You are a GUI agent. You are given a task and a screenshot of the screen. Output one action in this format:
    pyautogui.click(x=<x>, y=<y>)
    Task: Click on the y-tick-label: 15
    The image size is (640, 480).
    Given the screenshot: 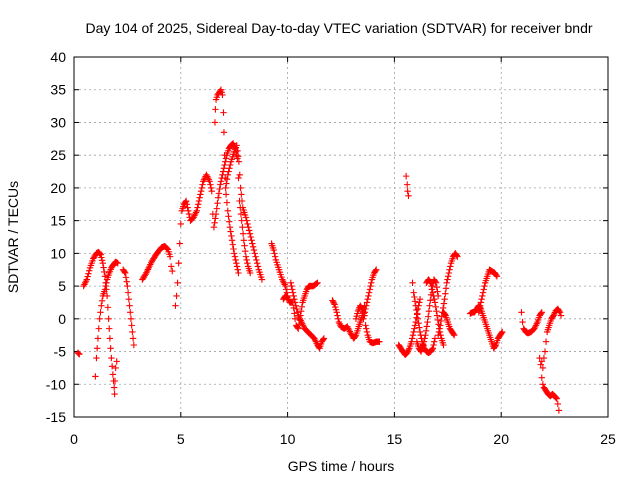 What is the action you would take?
    pyautogui.click(x=58, y=221)
    